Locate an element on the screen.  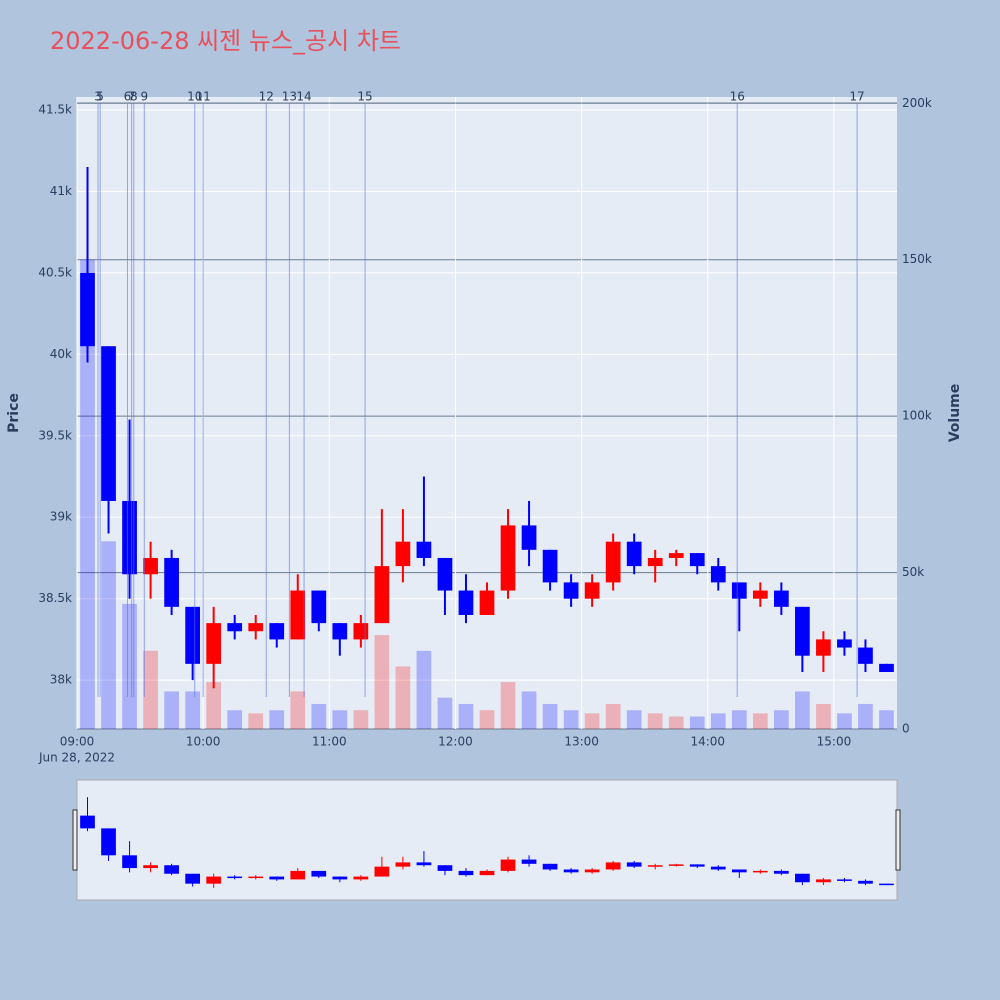
y2-axis-title: Volume is located at coordinates (955, 413).